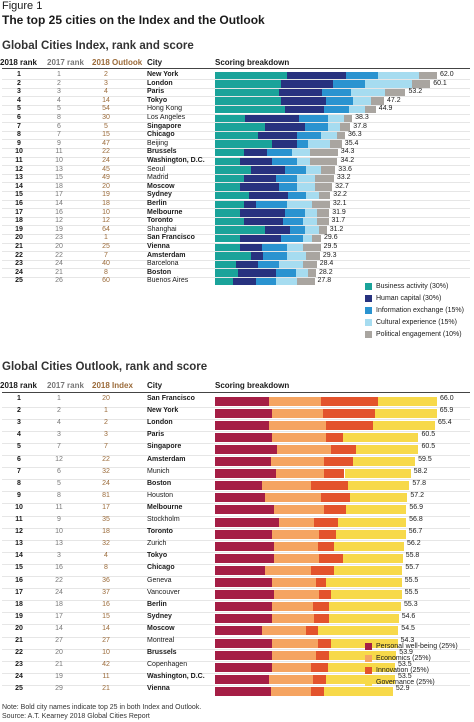 The height and width of the screenshot is (722, 474). What do you see at coordinates (362, 117) in the screenshot?
I see `index-score-label: 38.3` at bounding box center [362, 117].